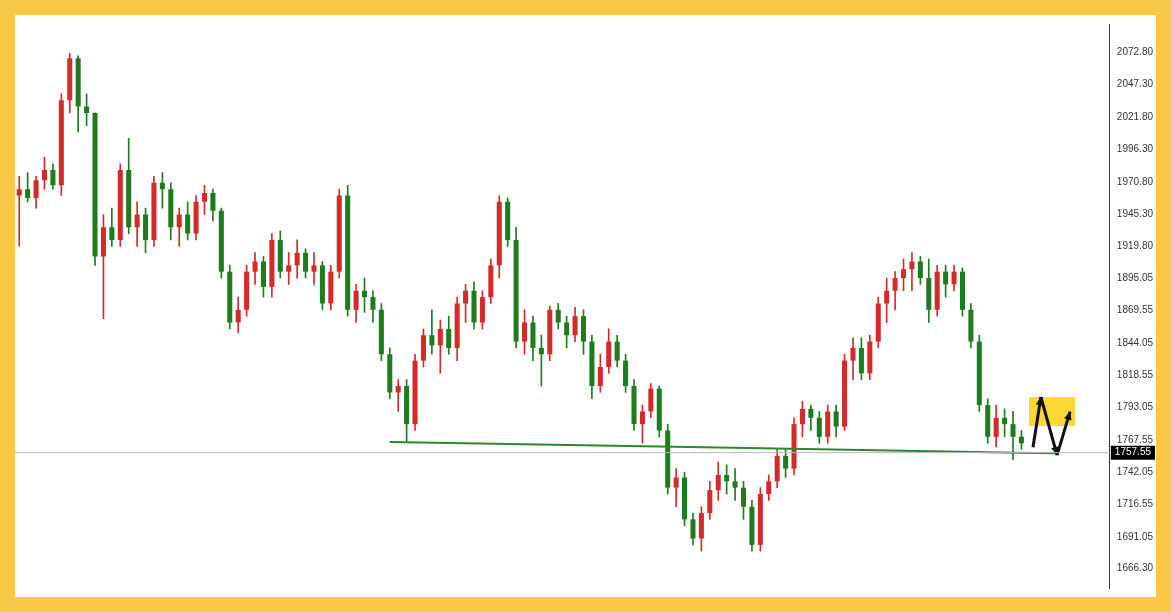 The width and height of the screenshot is (1171, 612). Describe the element at coordinates (1135, 472) in the screenshot. I see `y-tick-label: 1742.05` at that location.